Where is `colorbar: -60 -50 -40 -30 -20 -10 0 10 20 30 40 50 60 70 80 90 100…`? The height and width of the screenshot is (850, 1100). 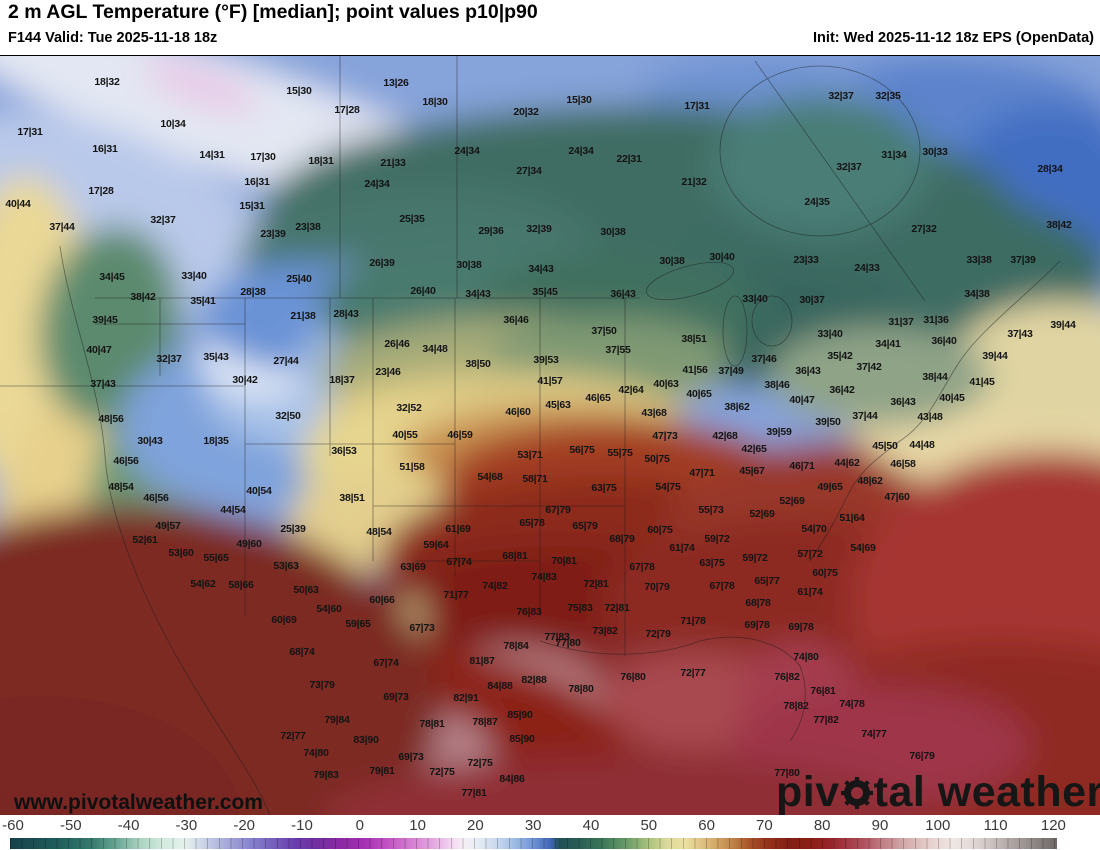 colorbar: -60 -50 -40 -30 -20 -10 0 10 20 30 40 50 60 70 80 90 100… is located at coordinates (550, 832).